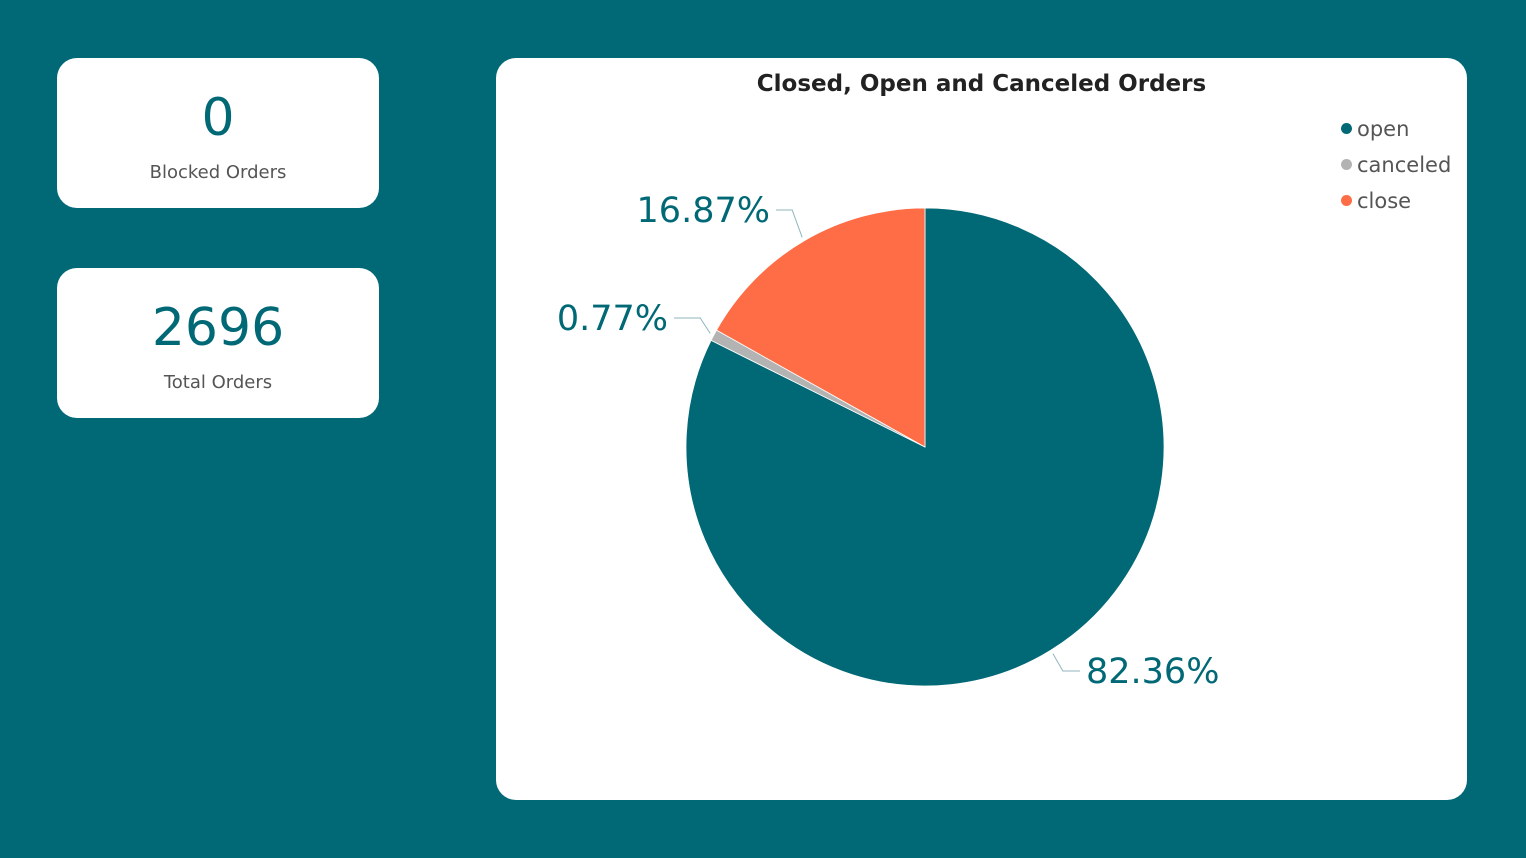  I want to click on legend-item-canceled: canceled, so click(1396, 165).